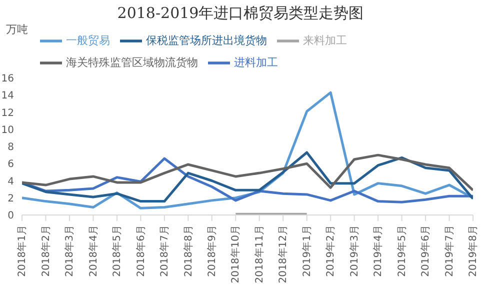  I want to click on y-tick-label: 6, so click(11, 164).